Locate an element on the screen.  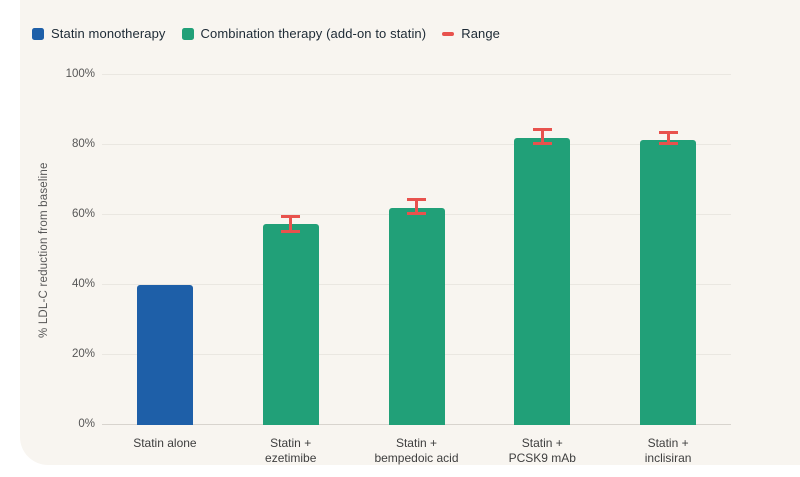
x-axis-label-statin-inclisiran: Statin + inclisiran is located at coordinates (668, 450).